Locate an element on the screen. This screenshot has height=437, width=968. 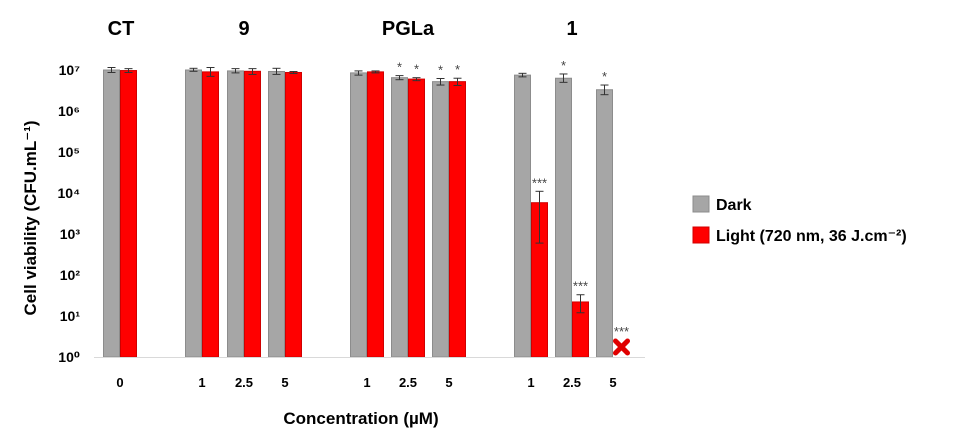
group-label: PGLa is located at coordinates (408, 29).